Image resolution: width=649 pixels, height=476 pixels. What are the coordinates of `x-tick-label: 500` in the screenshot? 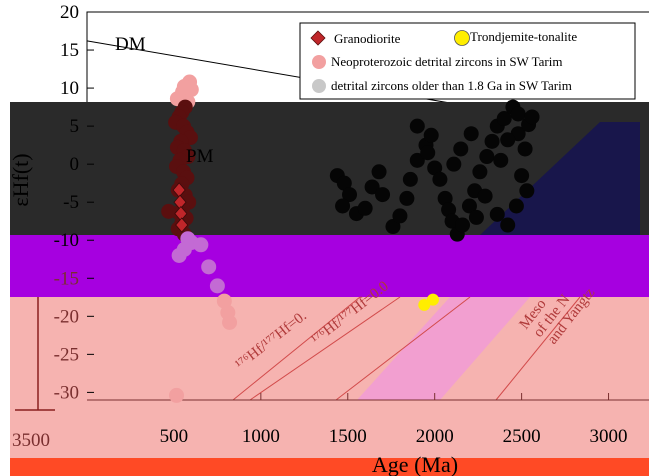 It's located at (174, 436).